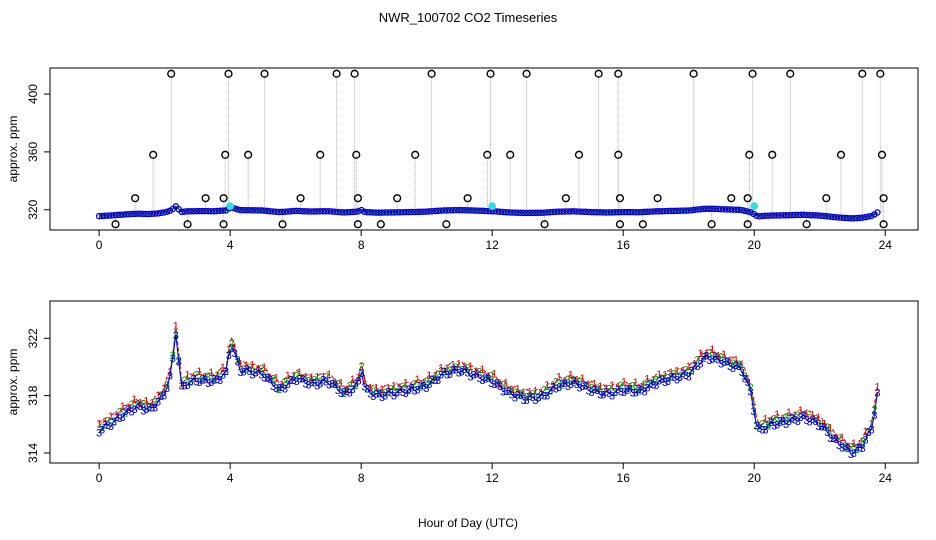 This screenshot has width=936, height=540. Describe the element at coordinates (468, 523) in the screenshot. I see `x-axis-label: Hour of Day (UTC)` at that location.